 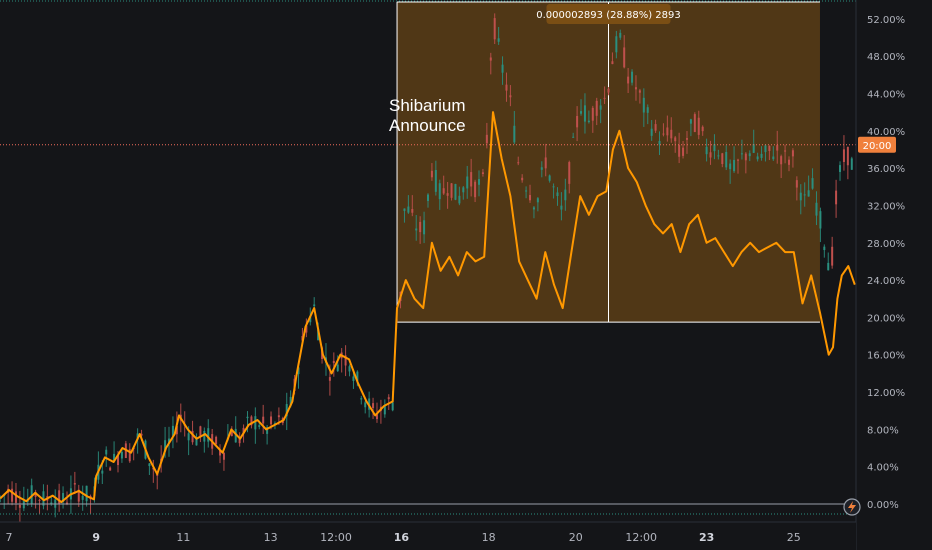 I want to click on x-tick-label: 18, so click(x=489, y=537).